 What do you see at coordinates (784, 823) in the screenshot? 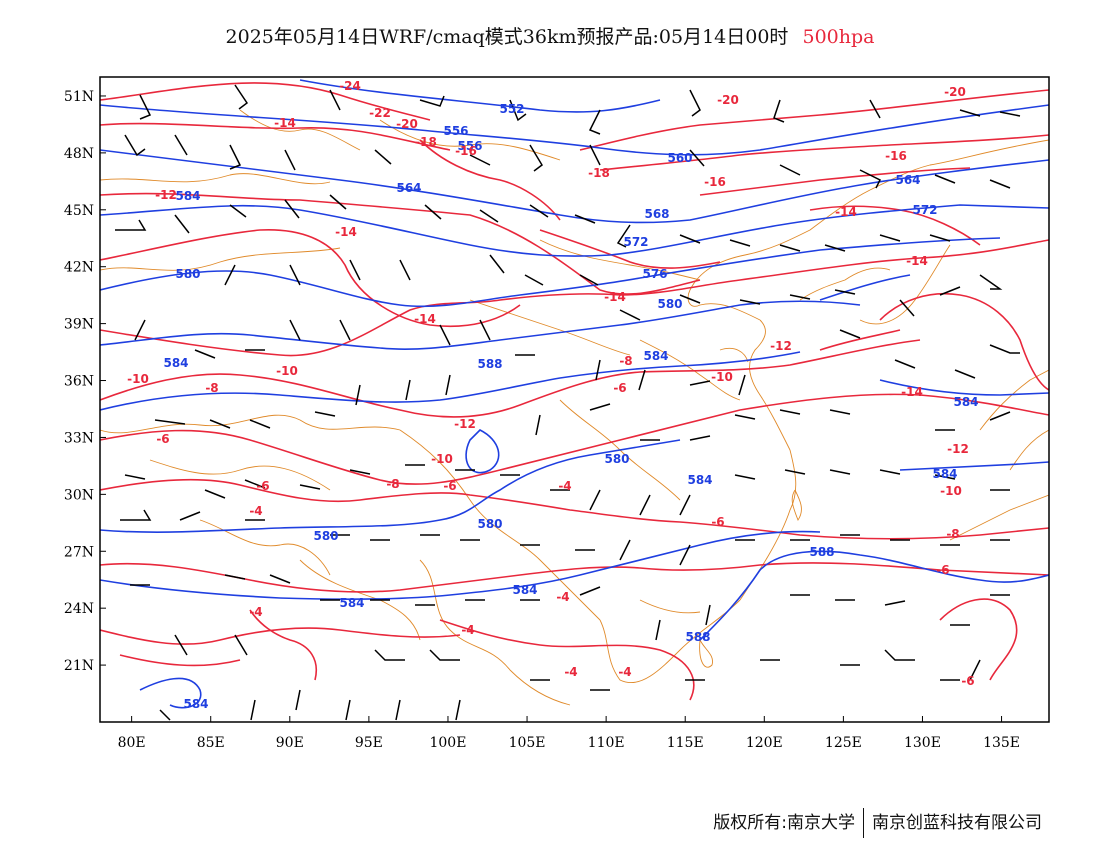
I see `footer-left: 版权所有:南京大学` at bounding box center [784, 823].